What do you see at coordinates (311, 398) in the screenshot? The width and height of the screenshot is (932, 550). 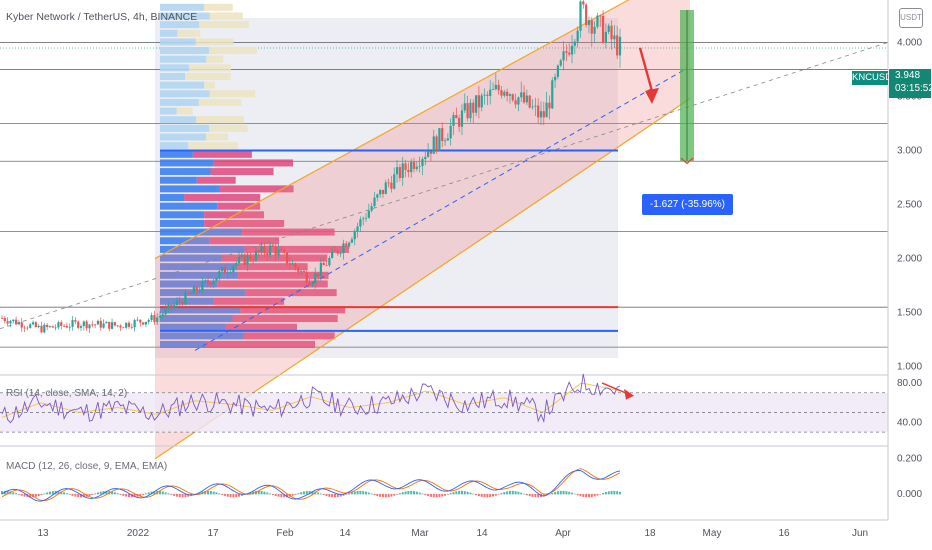 I see `rsi-line` at bounding box center [311, 398].